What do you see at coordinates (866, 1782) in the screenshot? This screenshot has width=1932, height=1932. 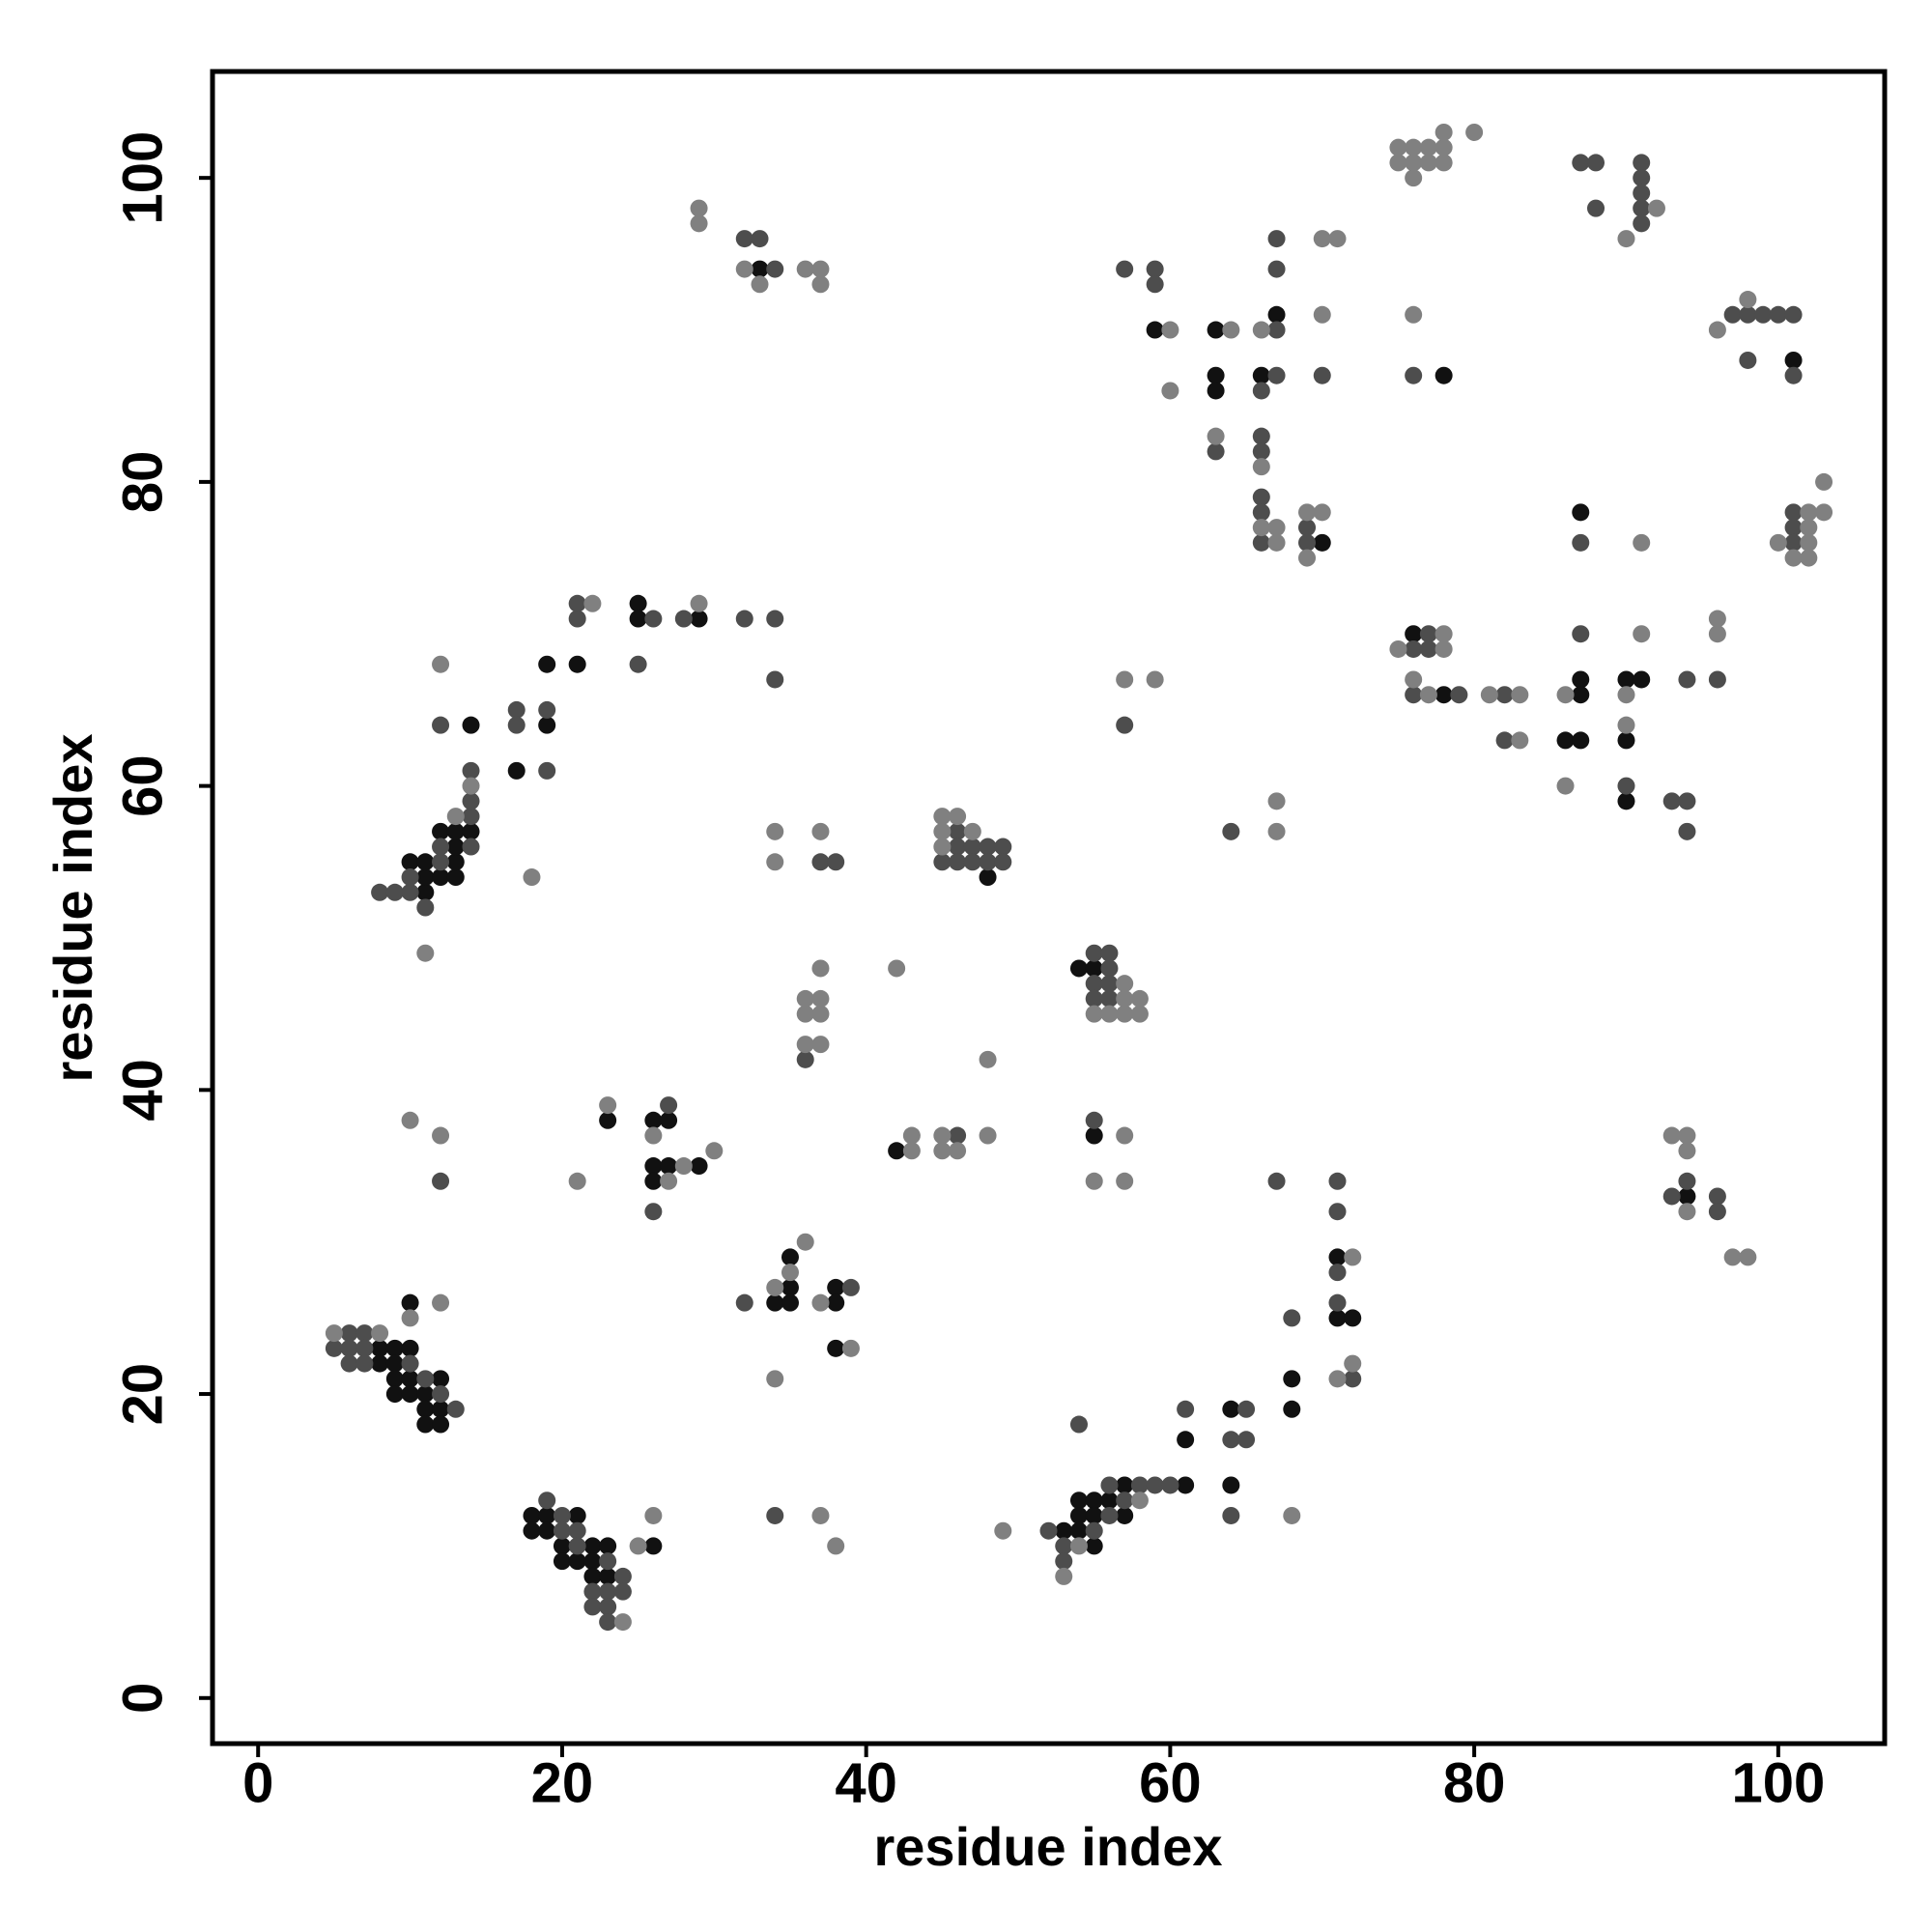 I see `x-tick-label: 40` at bounding box center [866, 1782].